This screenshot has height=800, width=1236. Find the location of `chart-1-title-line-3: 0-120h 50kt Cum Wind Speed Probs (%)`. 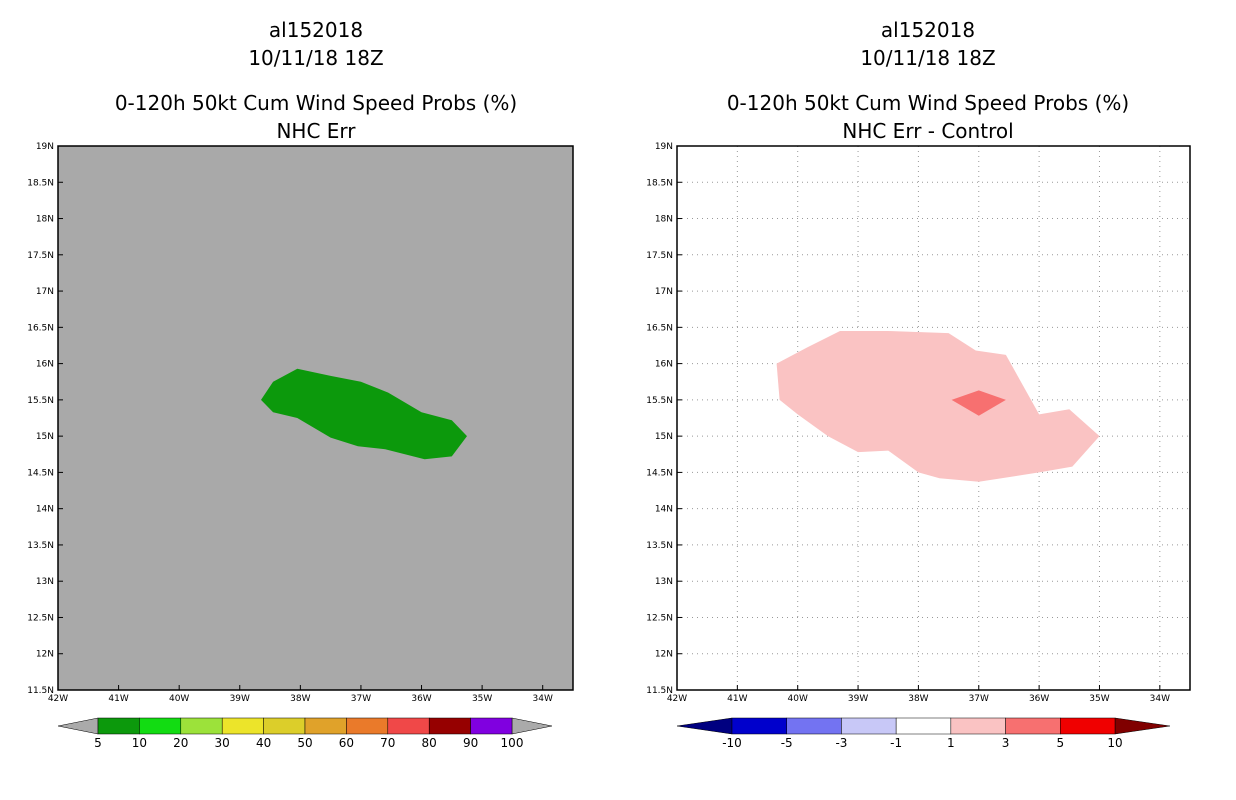

chart-1-title-line-3: 0-120h 50kt Cum Wind Speed Probs (%) is located at coordinates (316, 103).